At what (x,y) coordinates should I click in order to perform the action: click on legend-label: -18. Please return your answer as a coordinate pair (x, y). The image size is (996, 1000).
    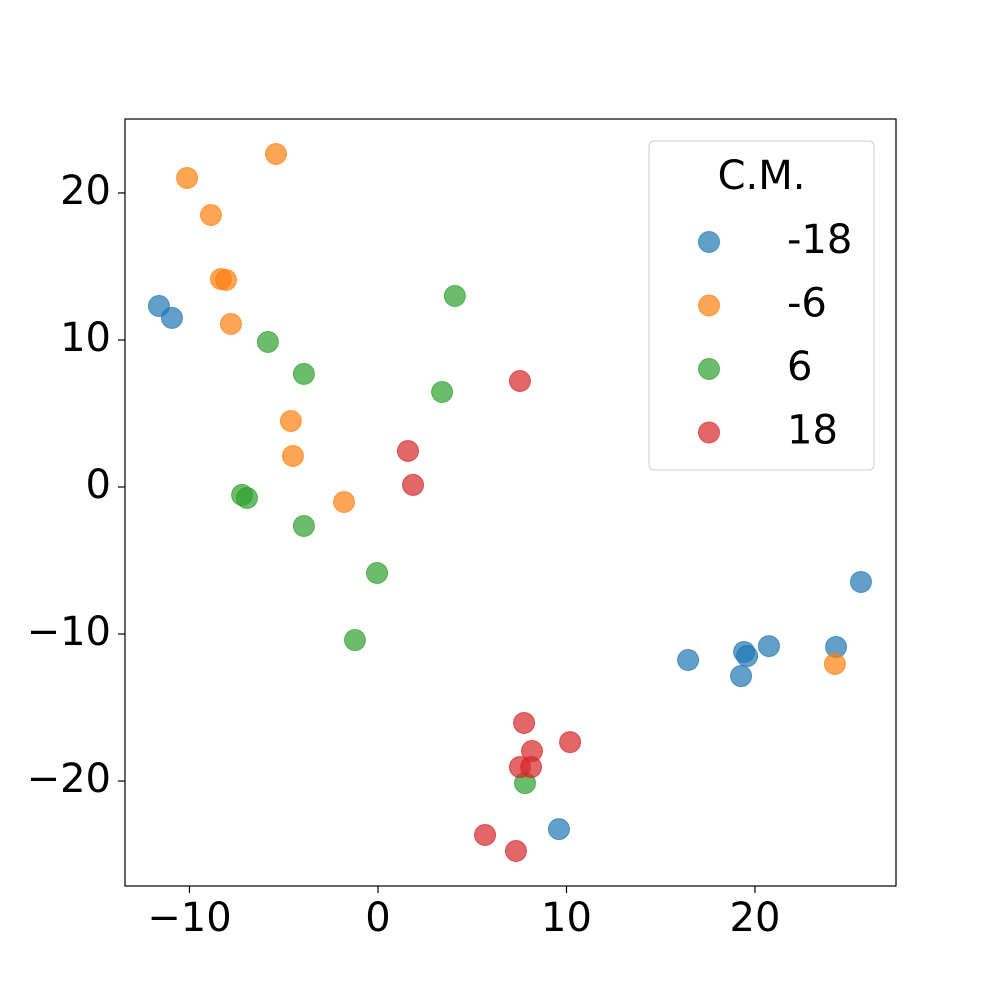
    Looking at the image, I should click on (819, 240).